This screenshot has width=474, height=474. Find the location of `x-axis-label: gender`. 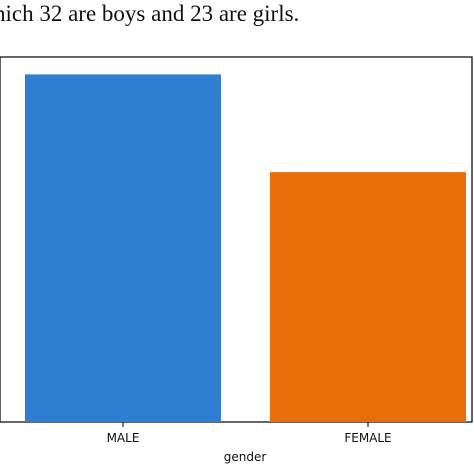

x-axis-label: gender is located at coordinates (245, 457).